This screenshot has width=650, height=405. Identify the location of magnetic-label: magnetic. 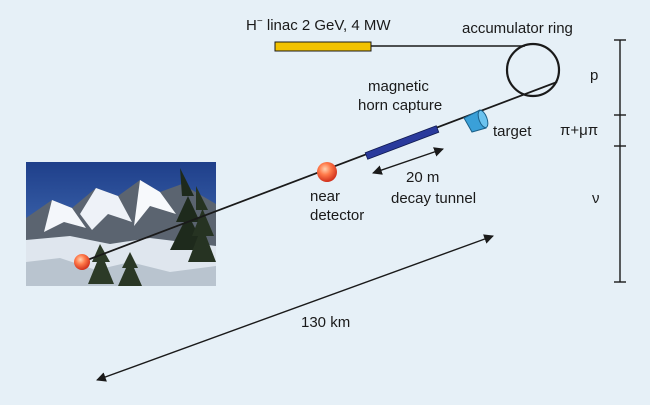
(398, 86).